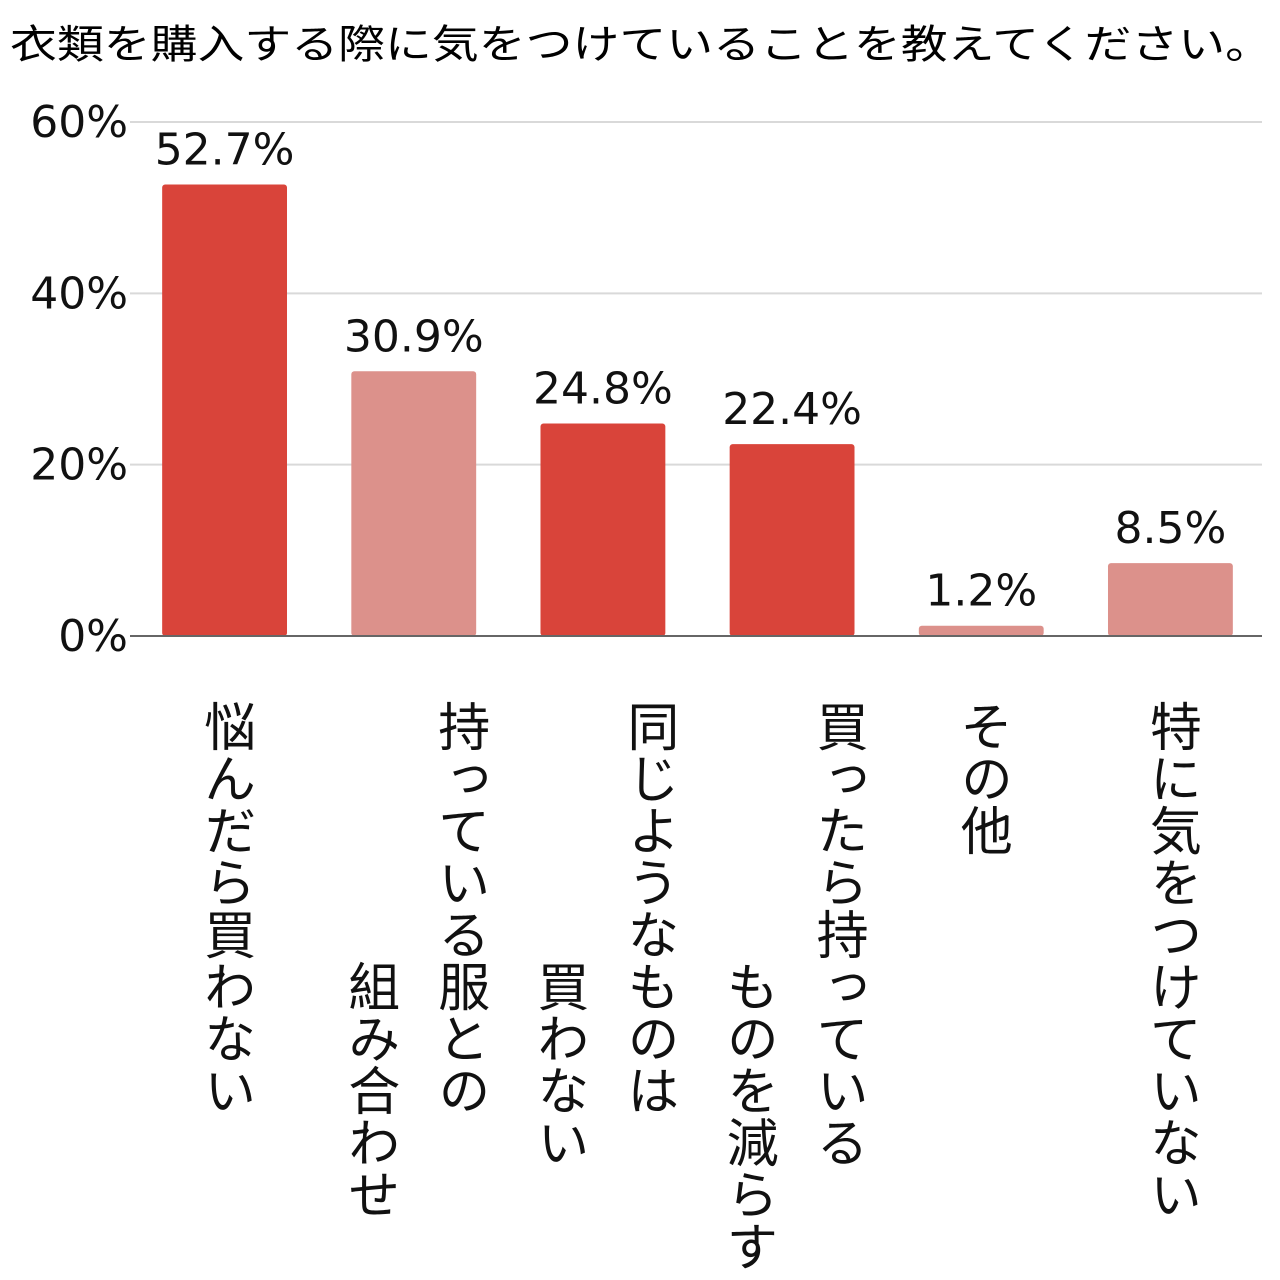 The image size is (1280, 1280). What do you see at coordinates (981, 591) in the screenshot?
I see `bar-value-label: 1.2%` at bounding box center [981, 591].